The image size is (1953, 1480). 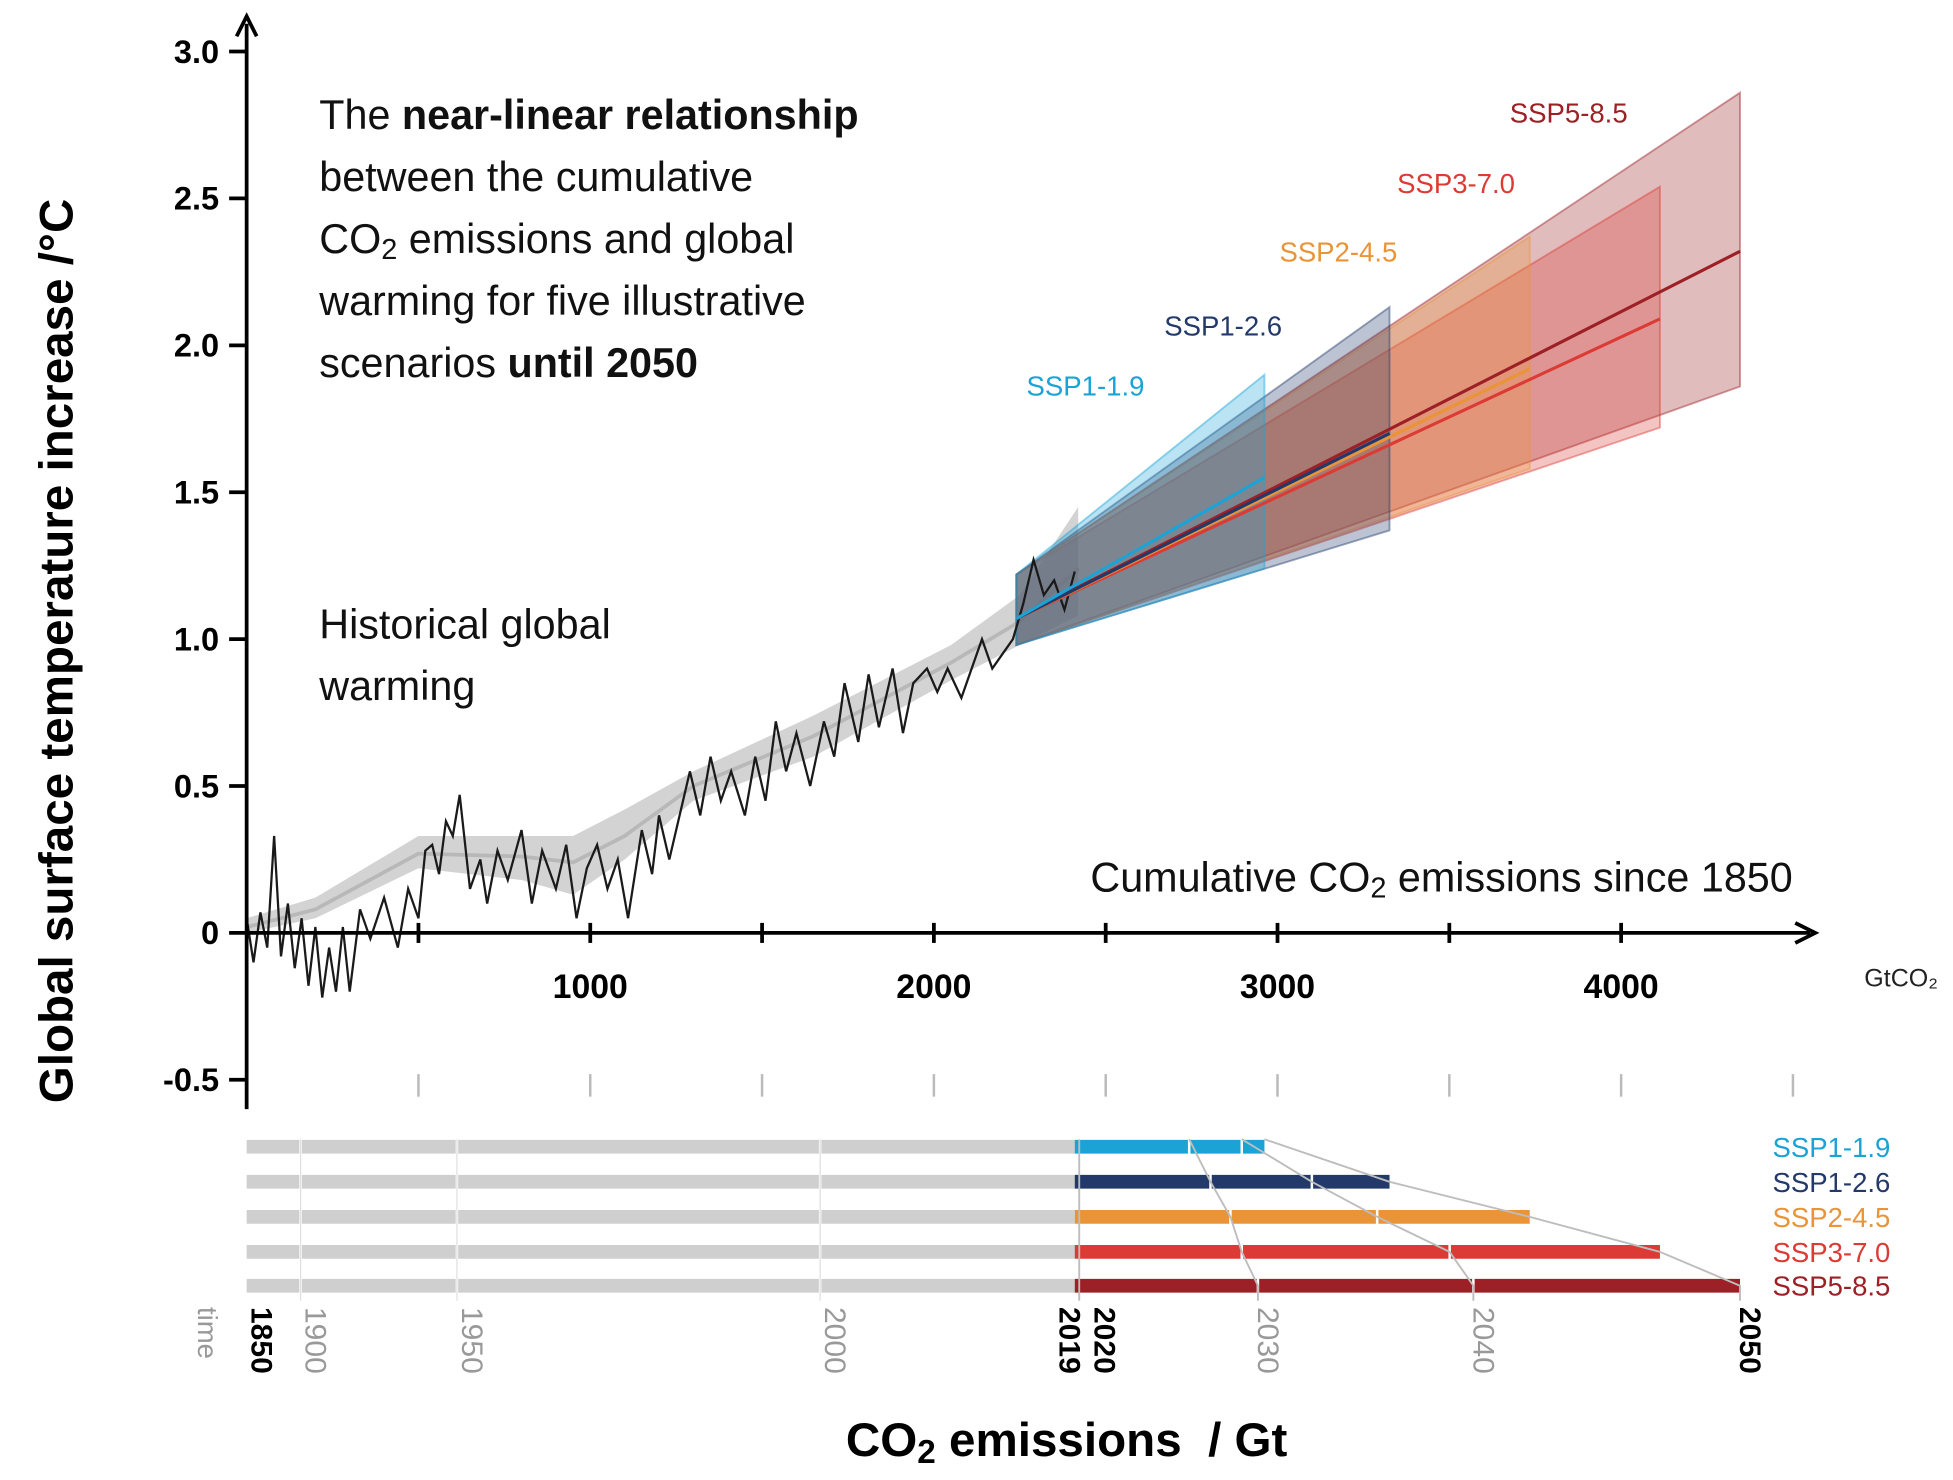 I want to click on annotation-line: between the cumulative, so click(x=536, y=177).